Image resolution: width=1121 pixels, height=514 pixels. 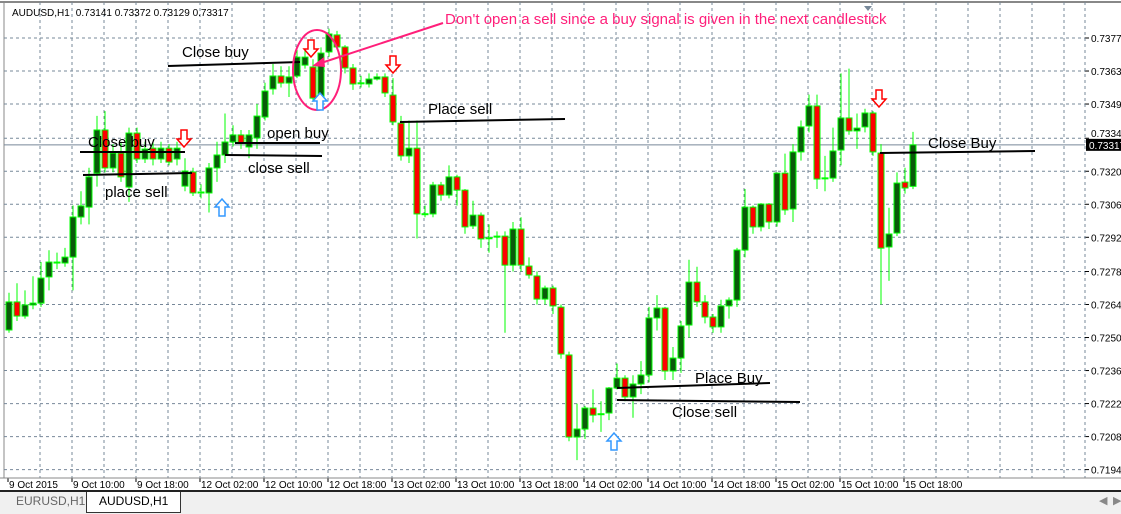 I want to click on scroll-right-icon: ▶, so click(x=1117, y=501).